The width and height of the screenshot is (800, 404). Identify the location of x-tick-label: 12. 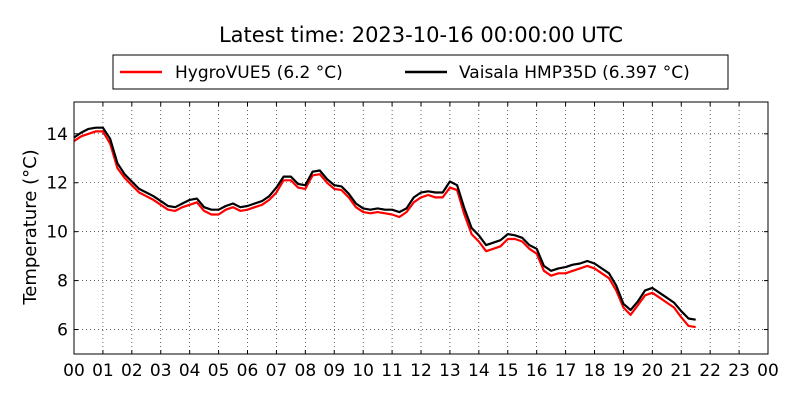
(421, 371).